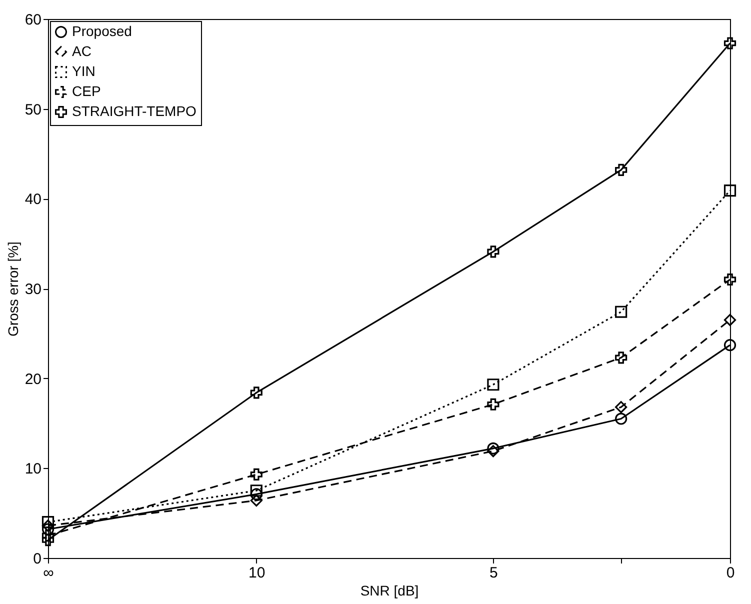 Image resolution: width=751 pixels, height=604 pixels. I want to click on x-tick-label: 10, so click(257, 573).